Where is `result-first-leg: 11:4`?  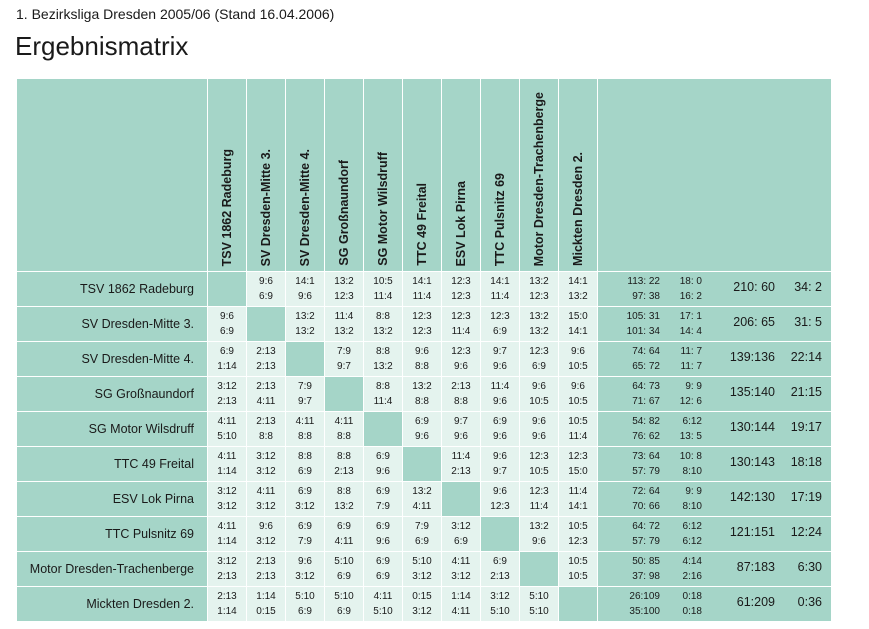
result-first-leg: 11:4 is located at coordinates (500, 386).